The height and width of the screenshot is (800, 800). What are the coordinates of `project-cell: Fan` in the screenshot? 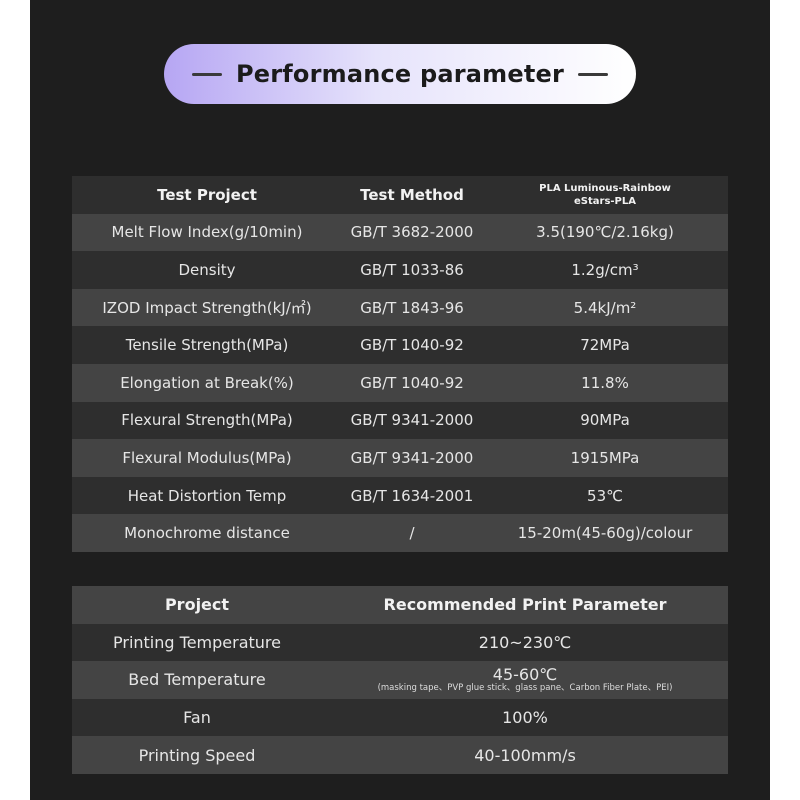 It's located at (197, 718).